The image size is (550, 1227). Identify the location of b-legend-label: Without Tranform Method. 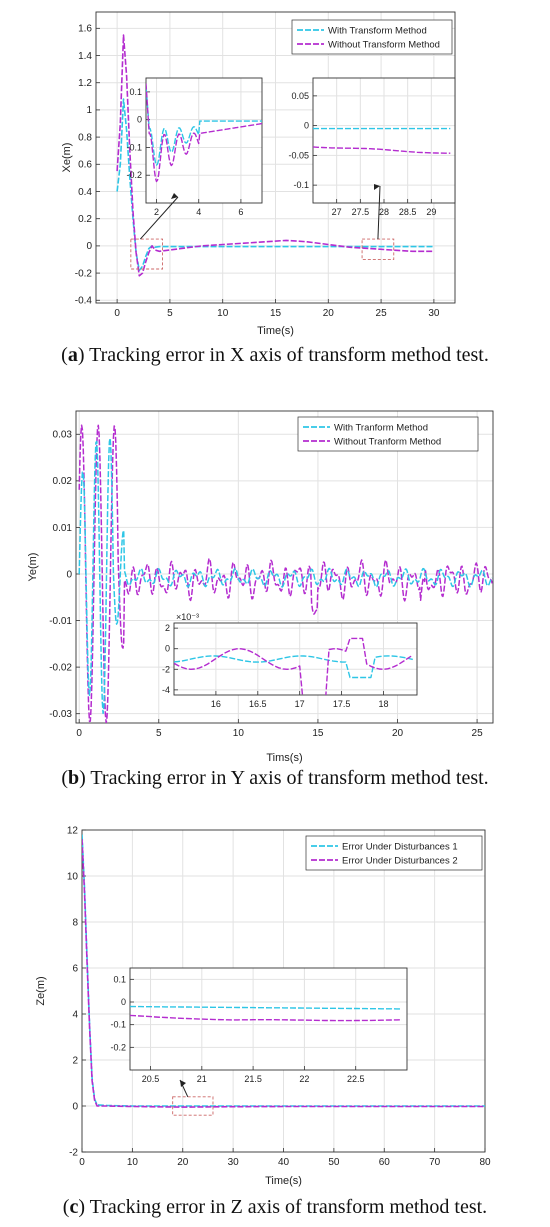
(387, 442).